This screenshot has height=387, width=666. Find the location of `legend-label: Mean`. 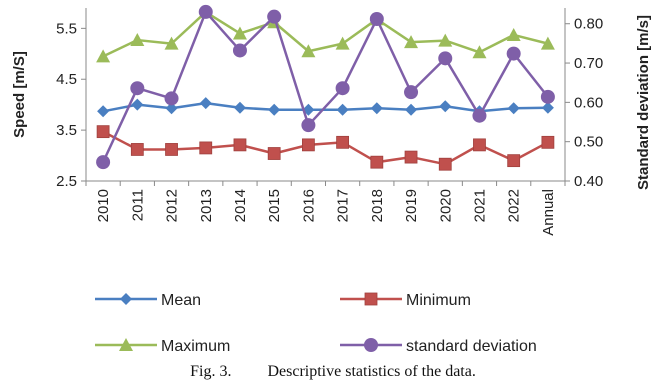

legend-label: Mean is located at coordinates (181, 300).